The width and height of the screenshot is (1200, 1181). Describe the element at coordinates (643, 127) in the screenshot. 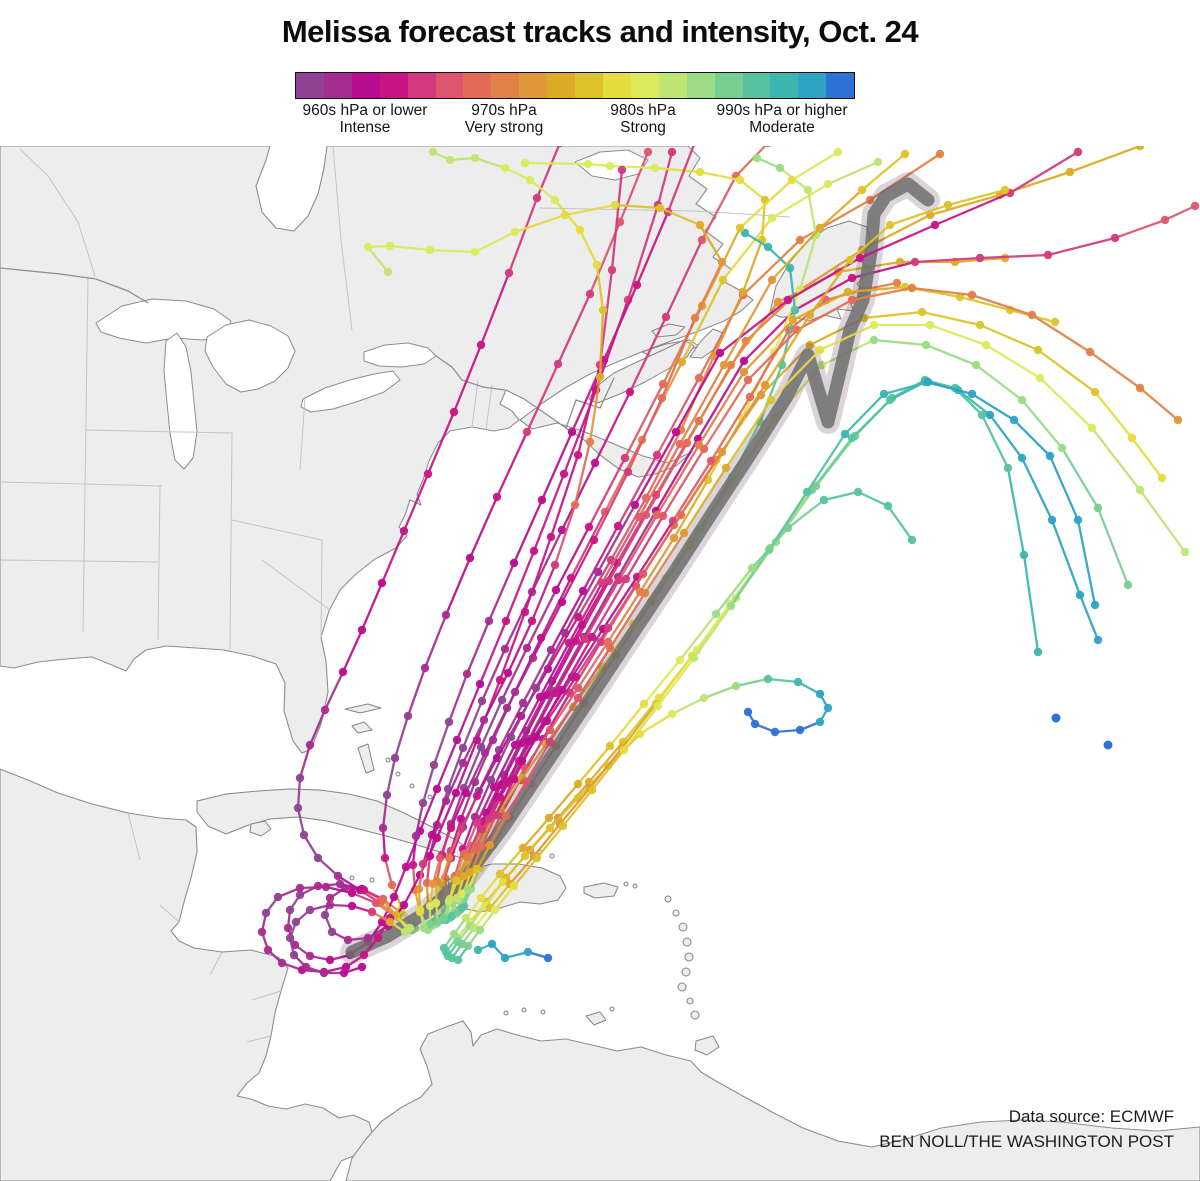

I see `legend-strength-label: Strong` at that location.